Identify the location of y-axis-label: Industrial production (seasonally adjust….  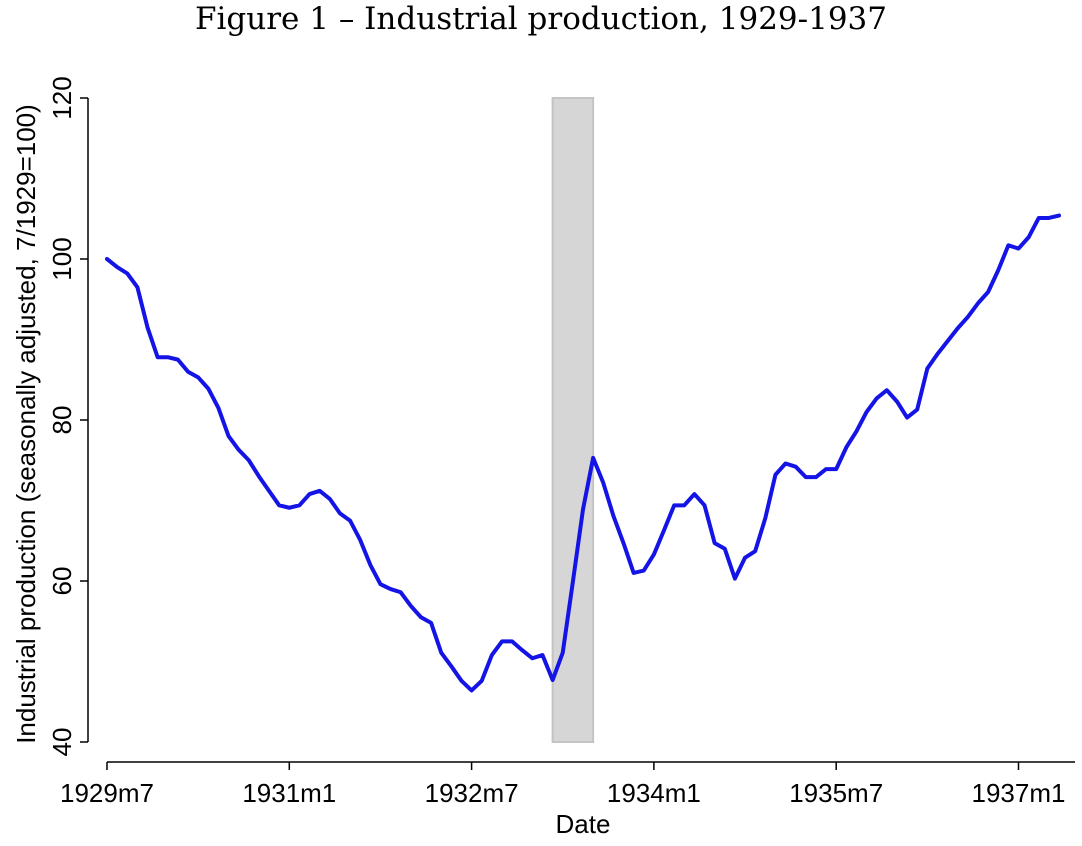
(26, 424).